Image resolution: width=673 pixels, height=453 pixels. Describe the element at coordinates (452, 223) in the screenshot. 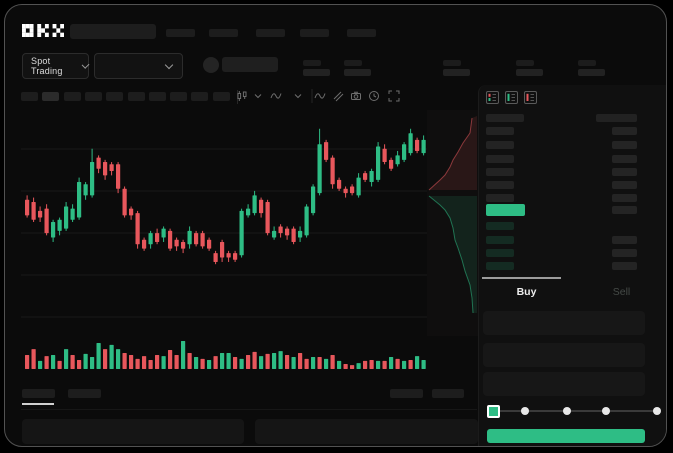

I see `depth-chart-preview` at that location.